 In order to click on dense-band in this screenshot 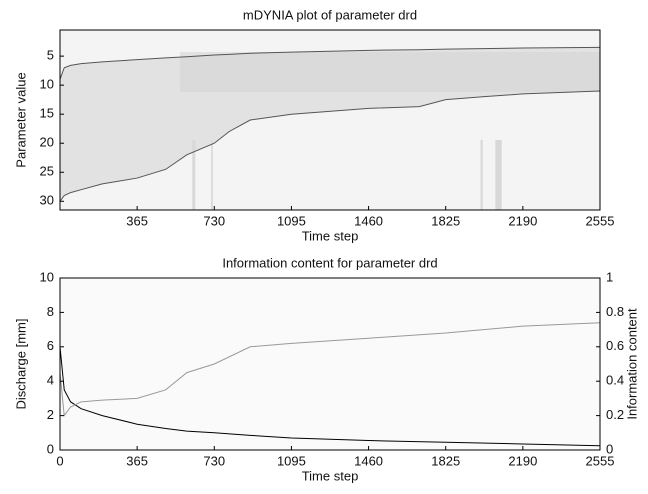, I will do `click(390, 72)`.